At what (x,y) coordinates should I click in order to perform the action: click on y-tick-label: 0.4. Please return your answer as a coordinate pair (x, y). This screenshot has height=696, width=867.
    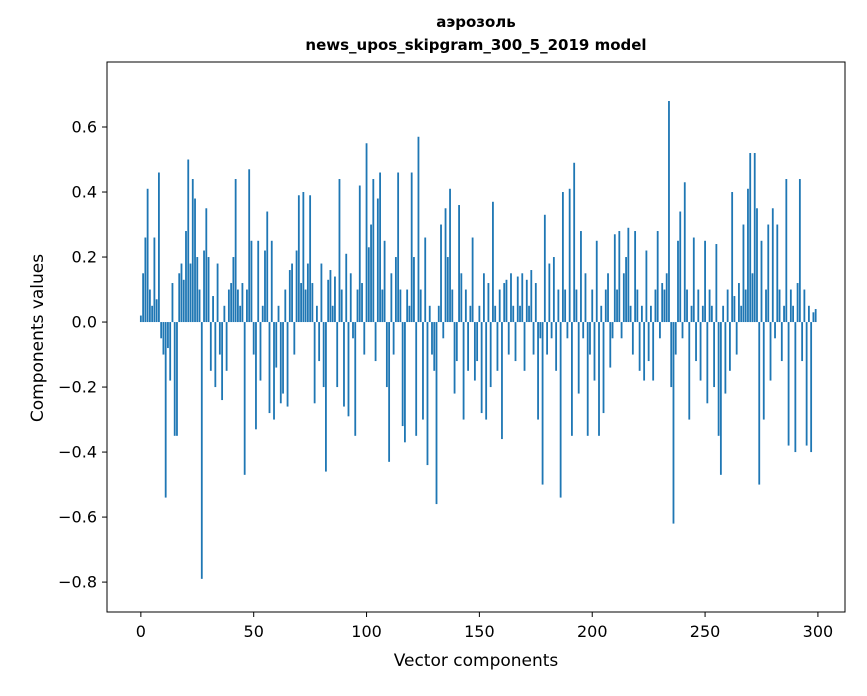
    Looking at the image, I should click on (84, 192).